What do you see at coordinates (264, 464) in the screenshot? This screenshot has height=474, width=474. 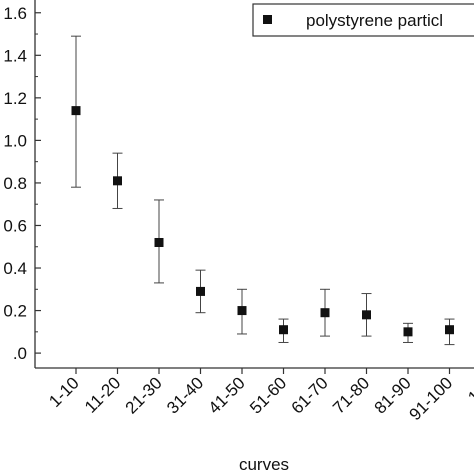 I see `x-axis-title: curves` at bounding box center [264, 464].